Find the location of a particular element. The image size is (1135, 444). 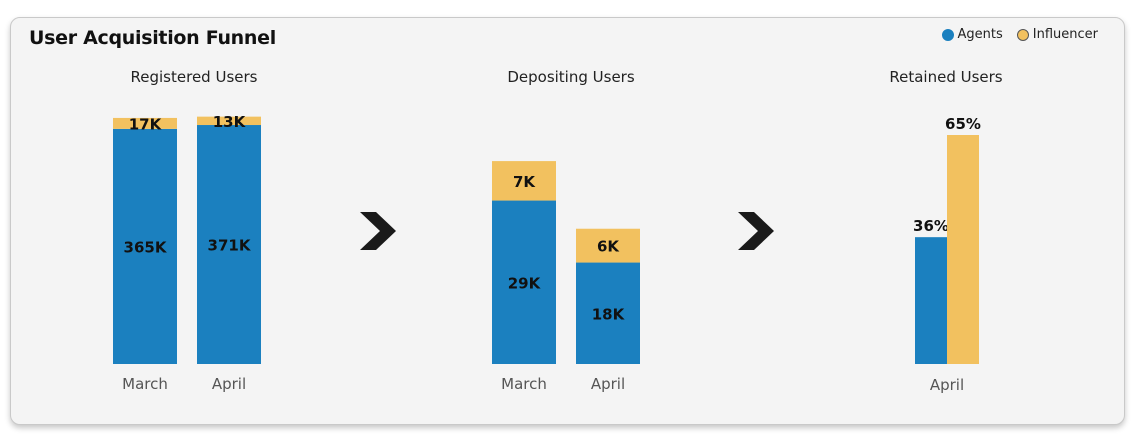

legend: Agents Influencer is located at coordinates (1013, 34).